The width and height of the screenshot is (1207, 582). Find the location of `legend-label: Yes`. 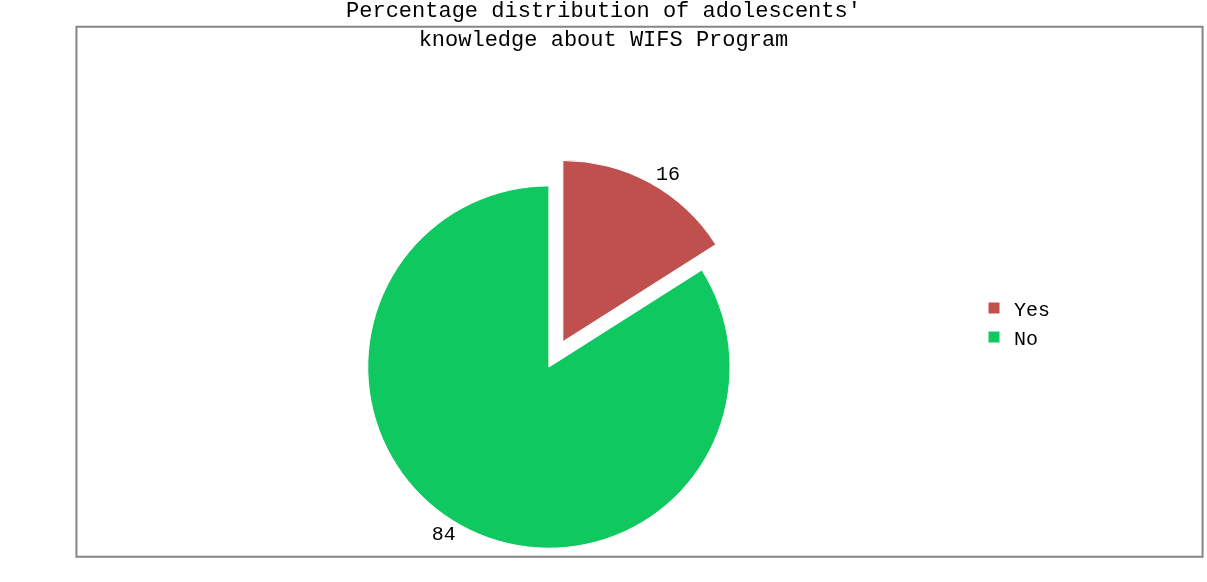

legend-label: Yes is located at coordinates (1032, 310).